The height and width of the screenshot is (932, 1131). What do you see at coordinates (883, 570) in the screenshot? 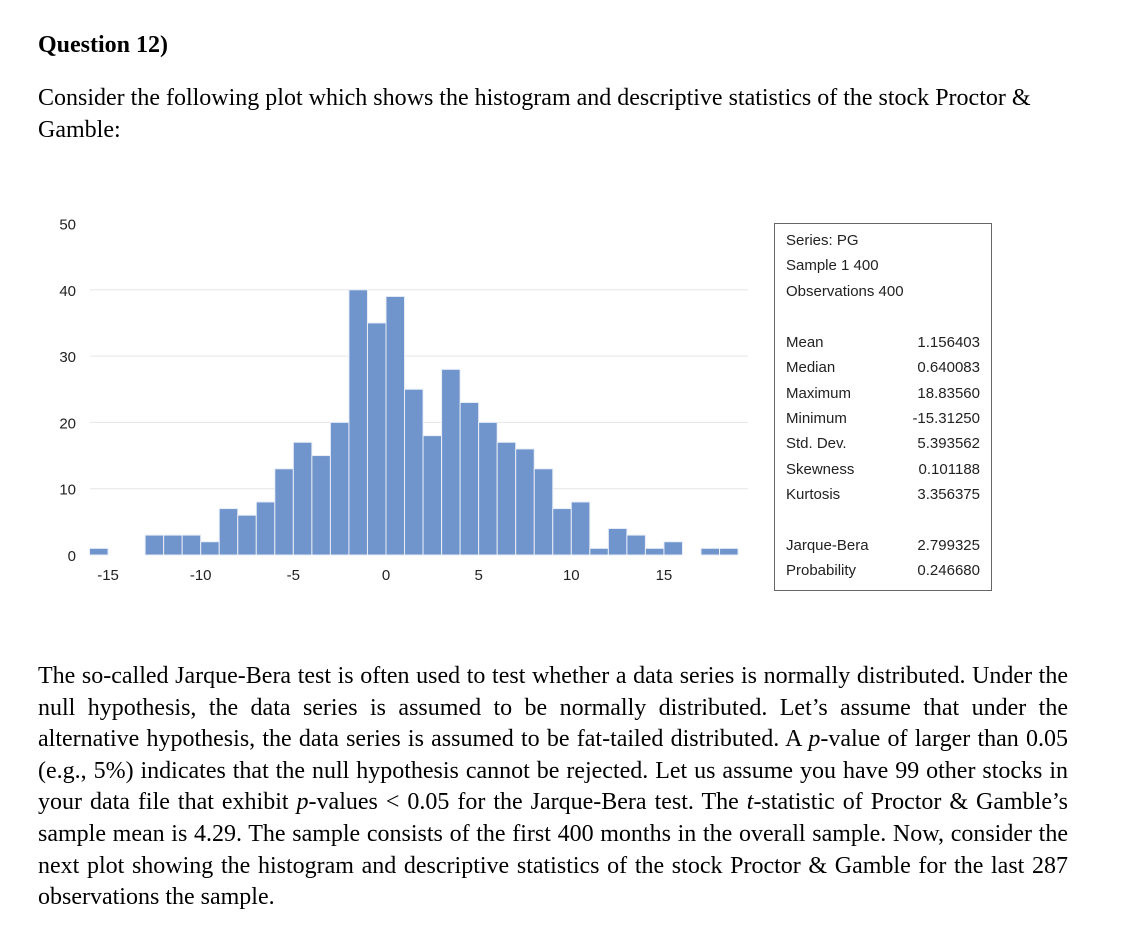
I see `stat-row-probability: Probability 0.246680` at bounding box center [883, 570].